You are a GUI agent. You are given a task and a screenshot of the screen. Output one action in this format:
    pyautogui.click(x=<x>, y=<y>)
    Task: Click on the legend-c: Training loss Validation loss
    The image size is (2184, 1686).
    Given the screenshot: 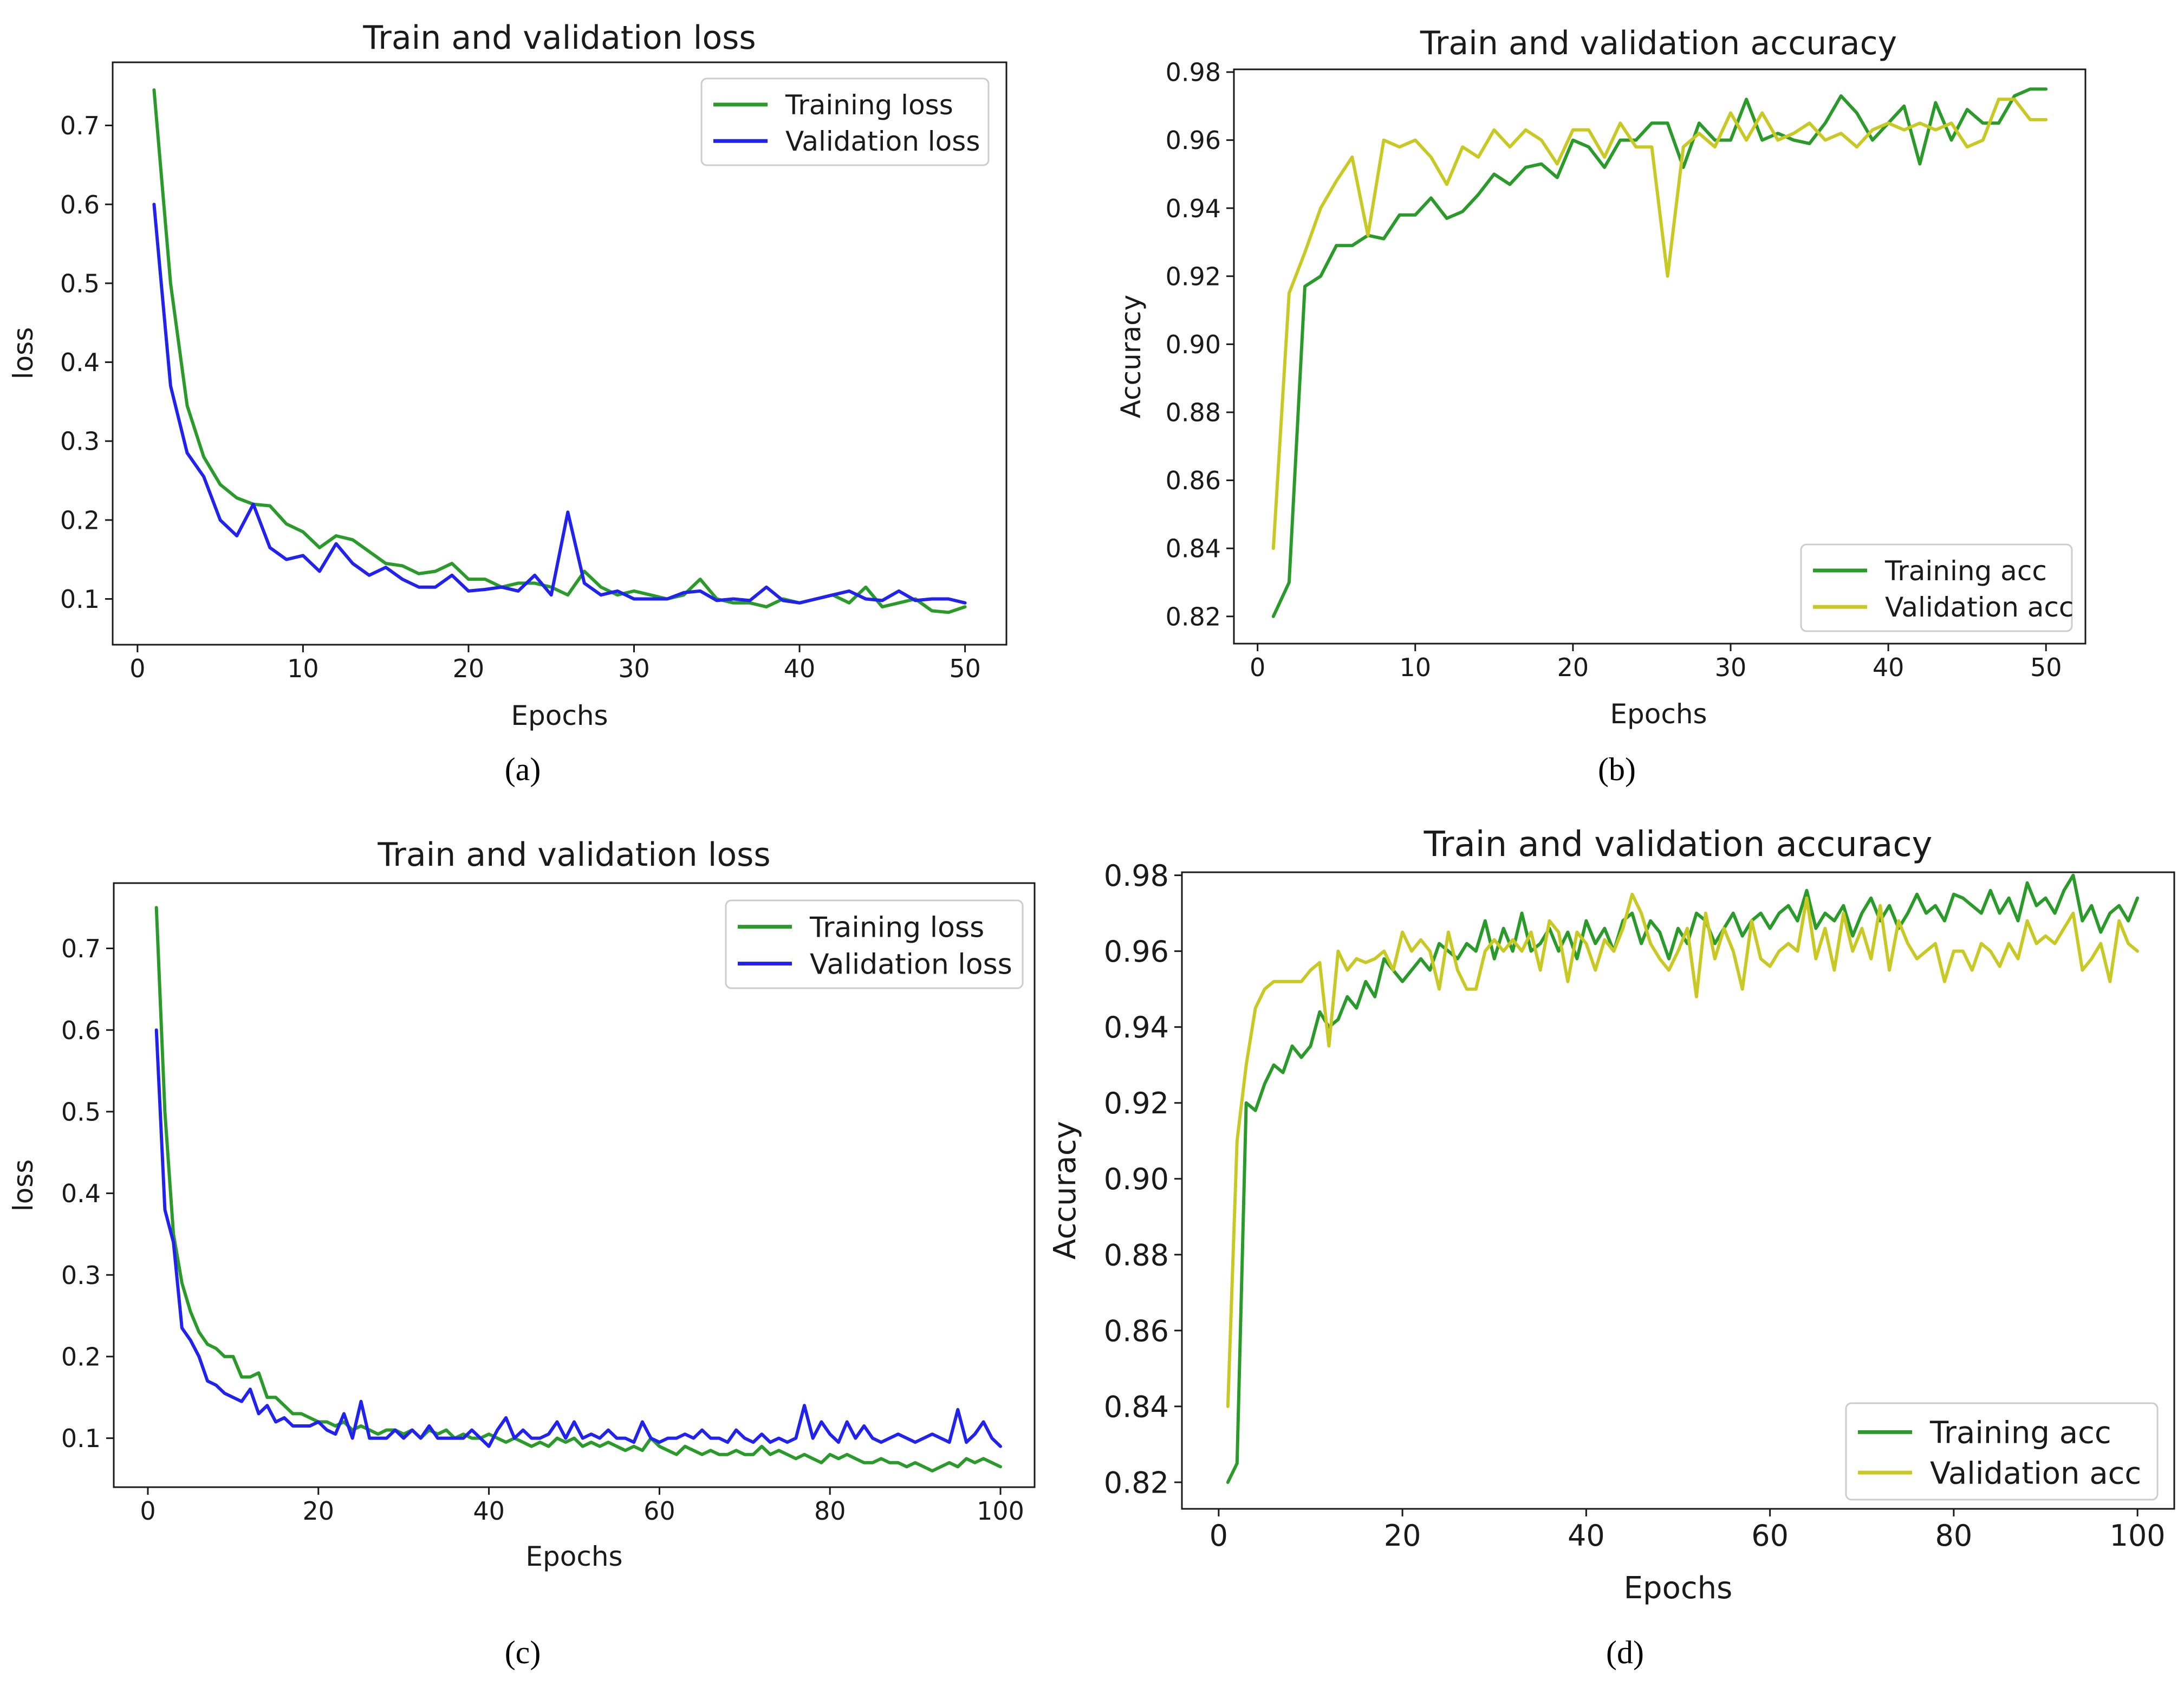 What is the action you would take?
    pyautogui.click(x=874, y=944)
    